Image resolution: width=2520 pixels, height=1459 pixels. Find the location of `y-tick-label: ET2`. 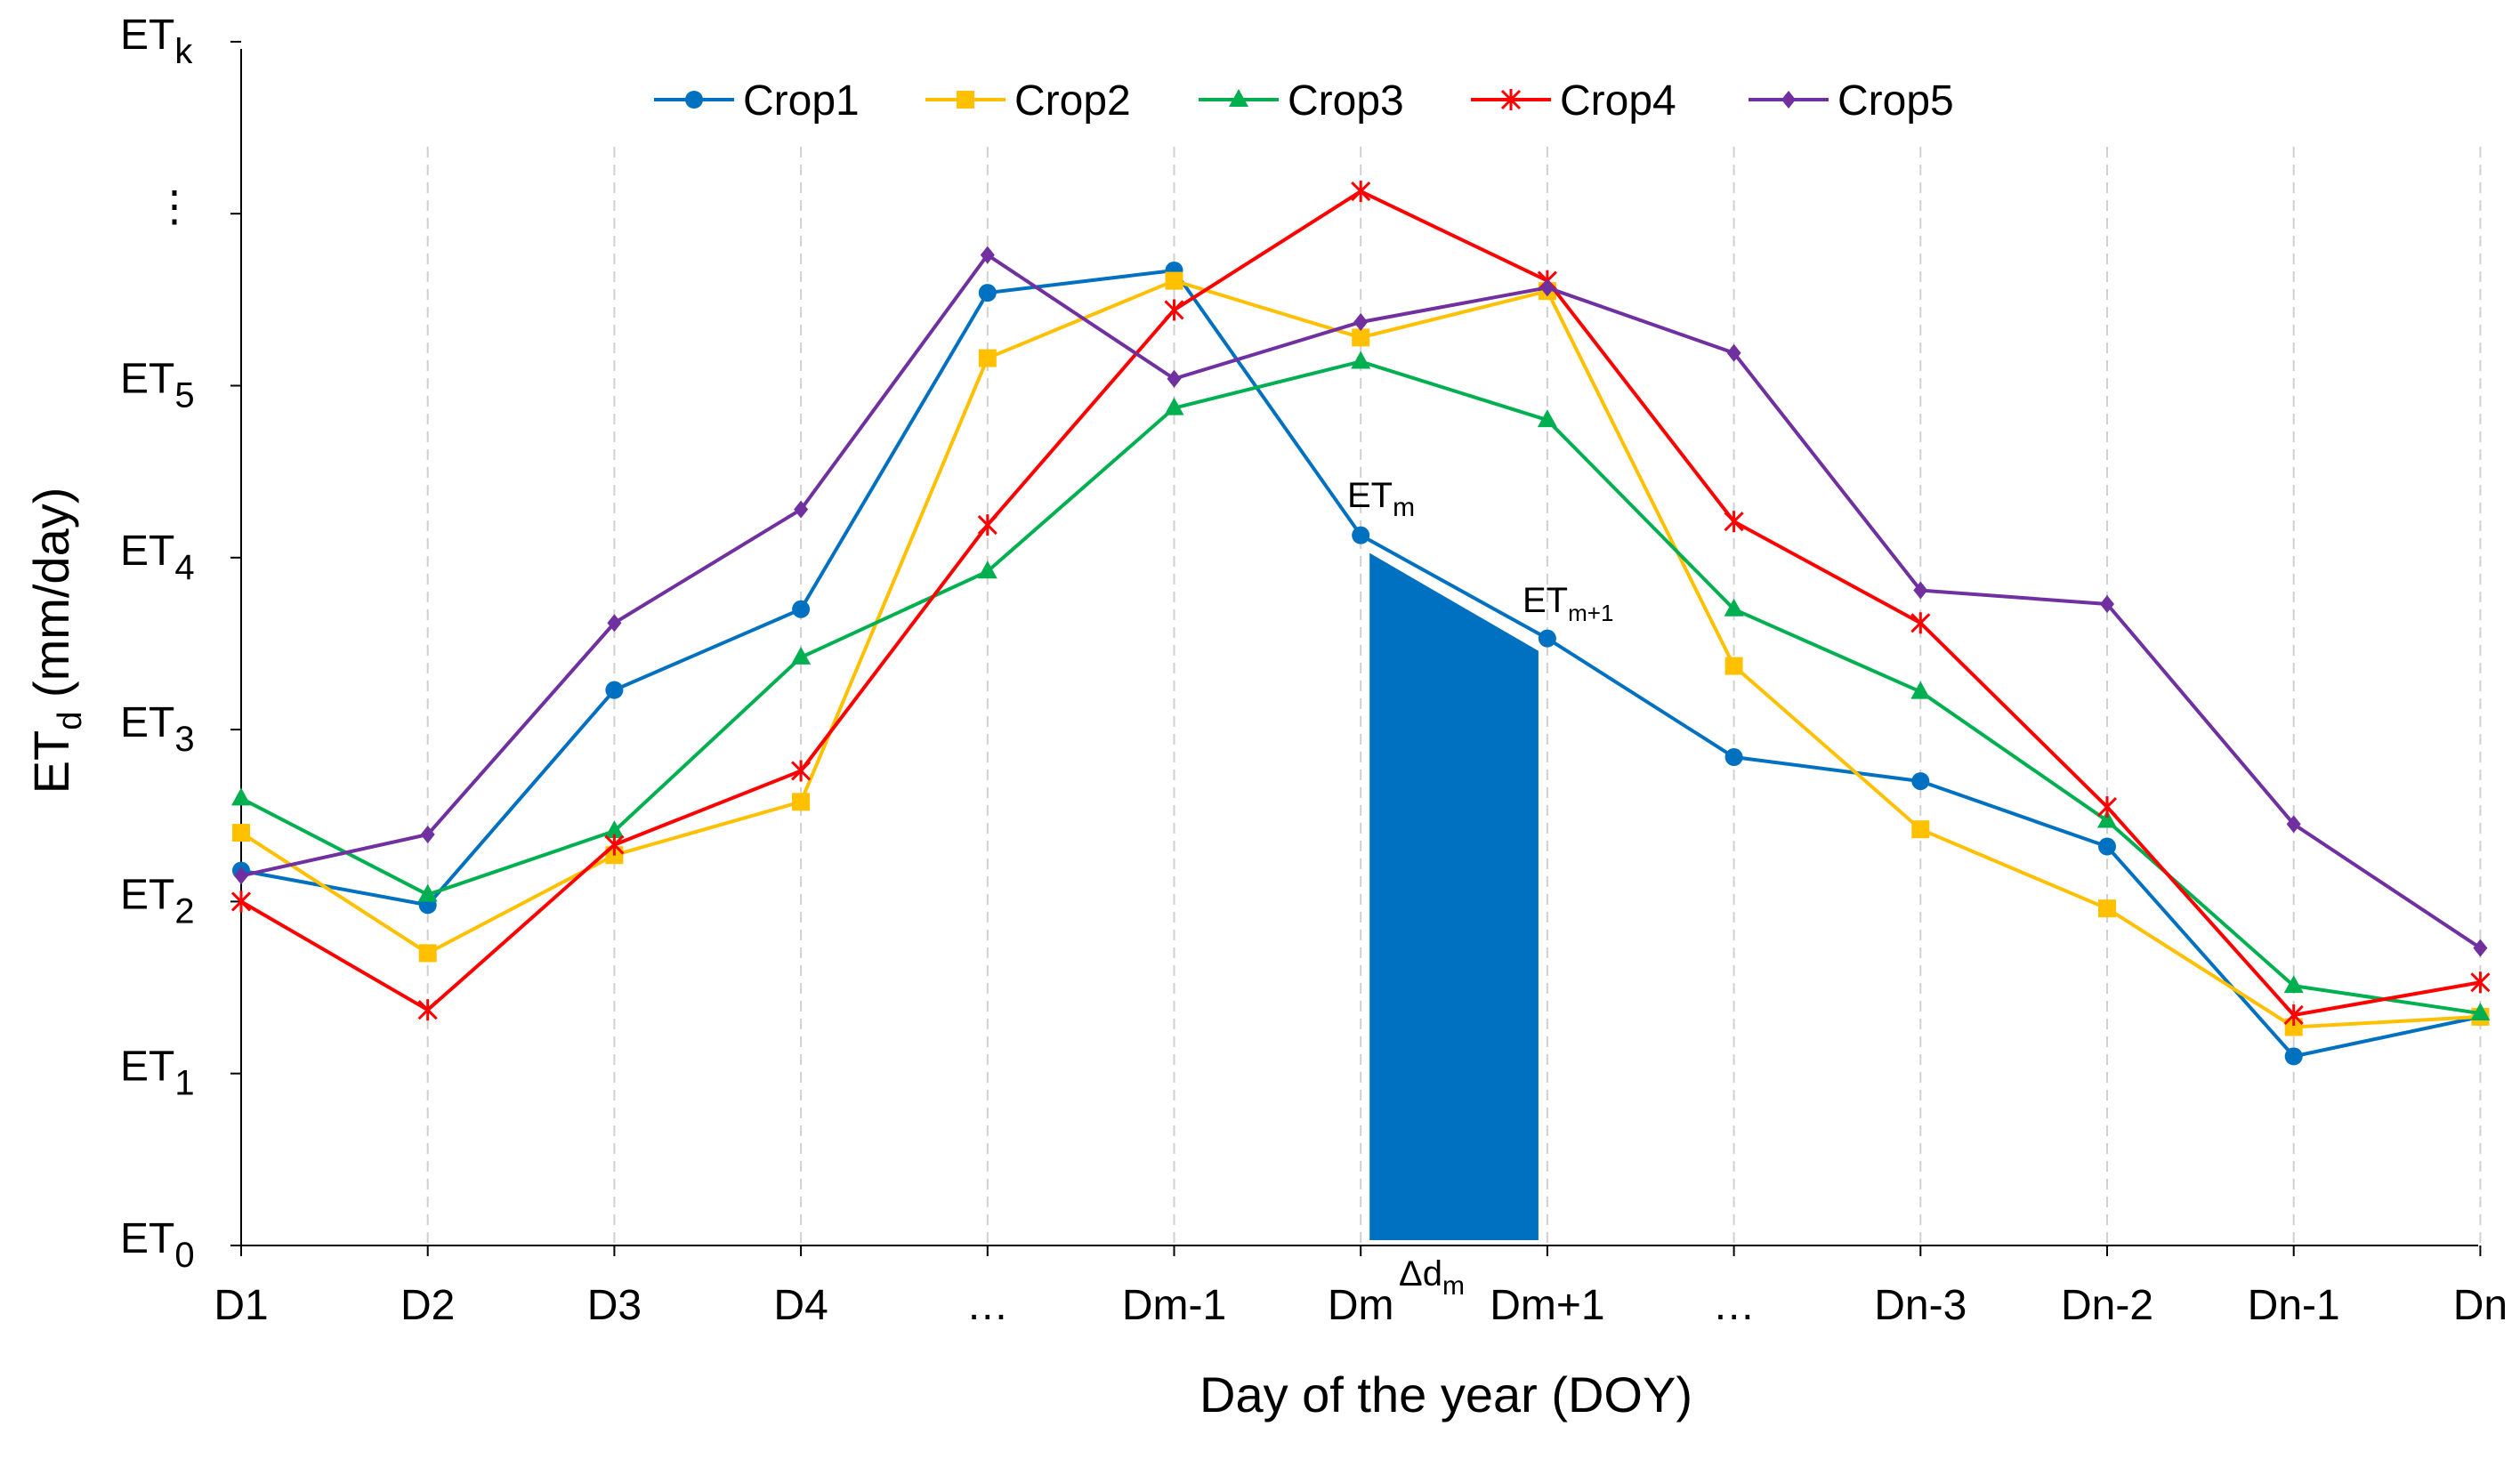

y-tick-label: ET2 is located at coordinates (157, 901).